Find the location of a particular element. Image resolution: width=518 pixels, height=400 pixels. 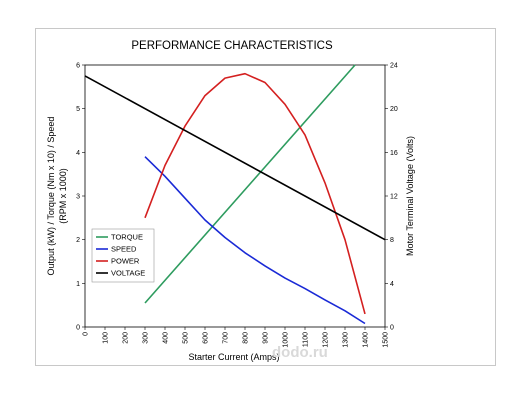

x-tick-label: 300 is located at coordinates (146, 338).